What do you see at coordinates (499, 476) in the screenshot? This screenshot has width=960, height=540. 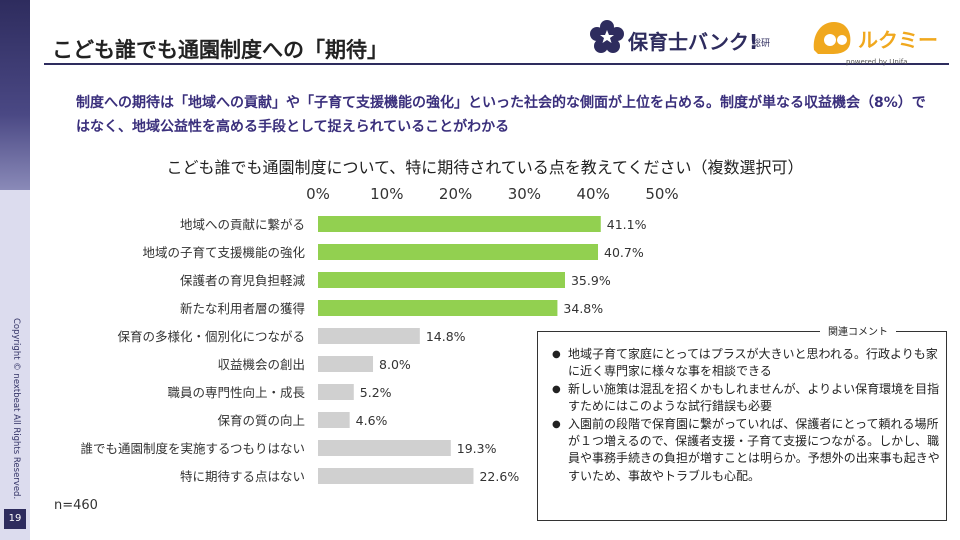 I see `data-label: 22.6%` at bounding box center [499, 476].